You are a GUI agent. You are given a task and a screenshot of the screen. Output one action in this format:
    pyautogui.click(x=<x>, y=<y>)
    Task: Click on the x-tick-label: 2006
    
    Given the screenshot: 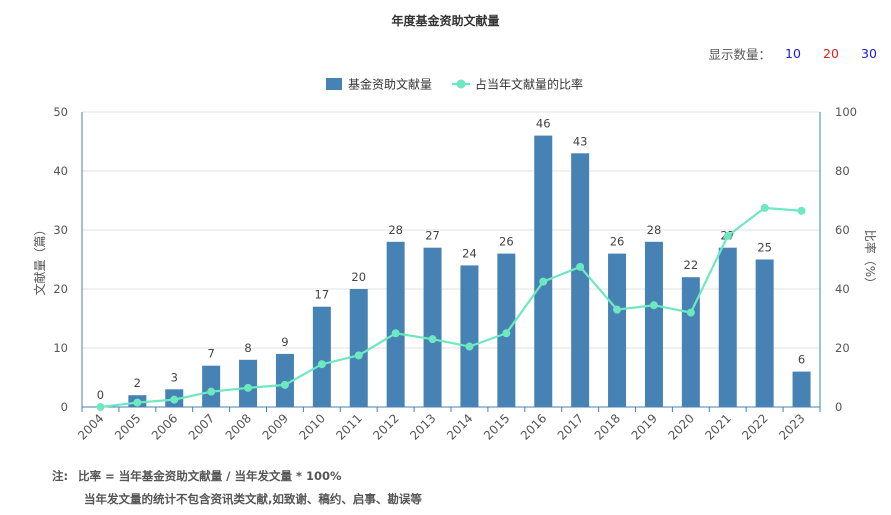 What is the action you would take?
    pyautogui.click(x=164, y=426)
    